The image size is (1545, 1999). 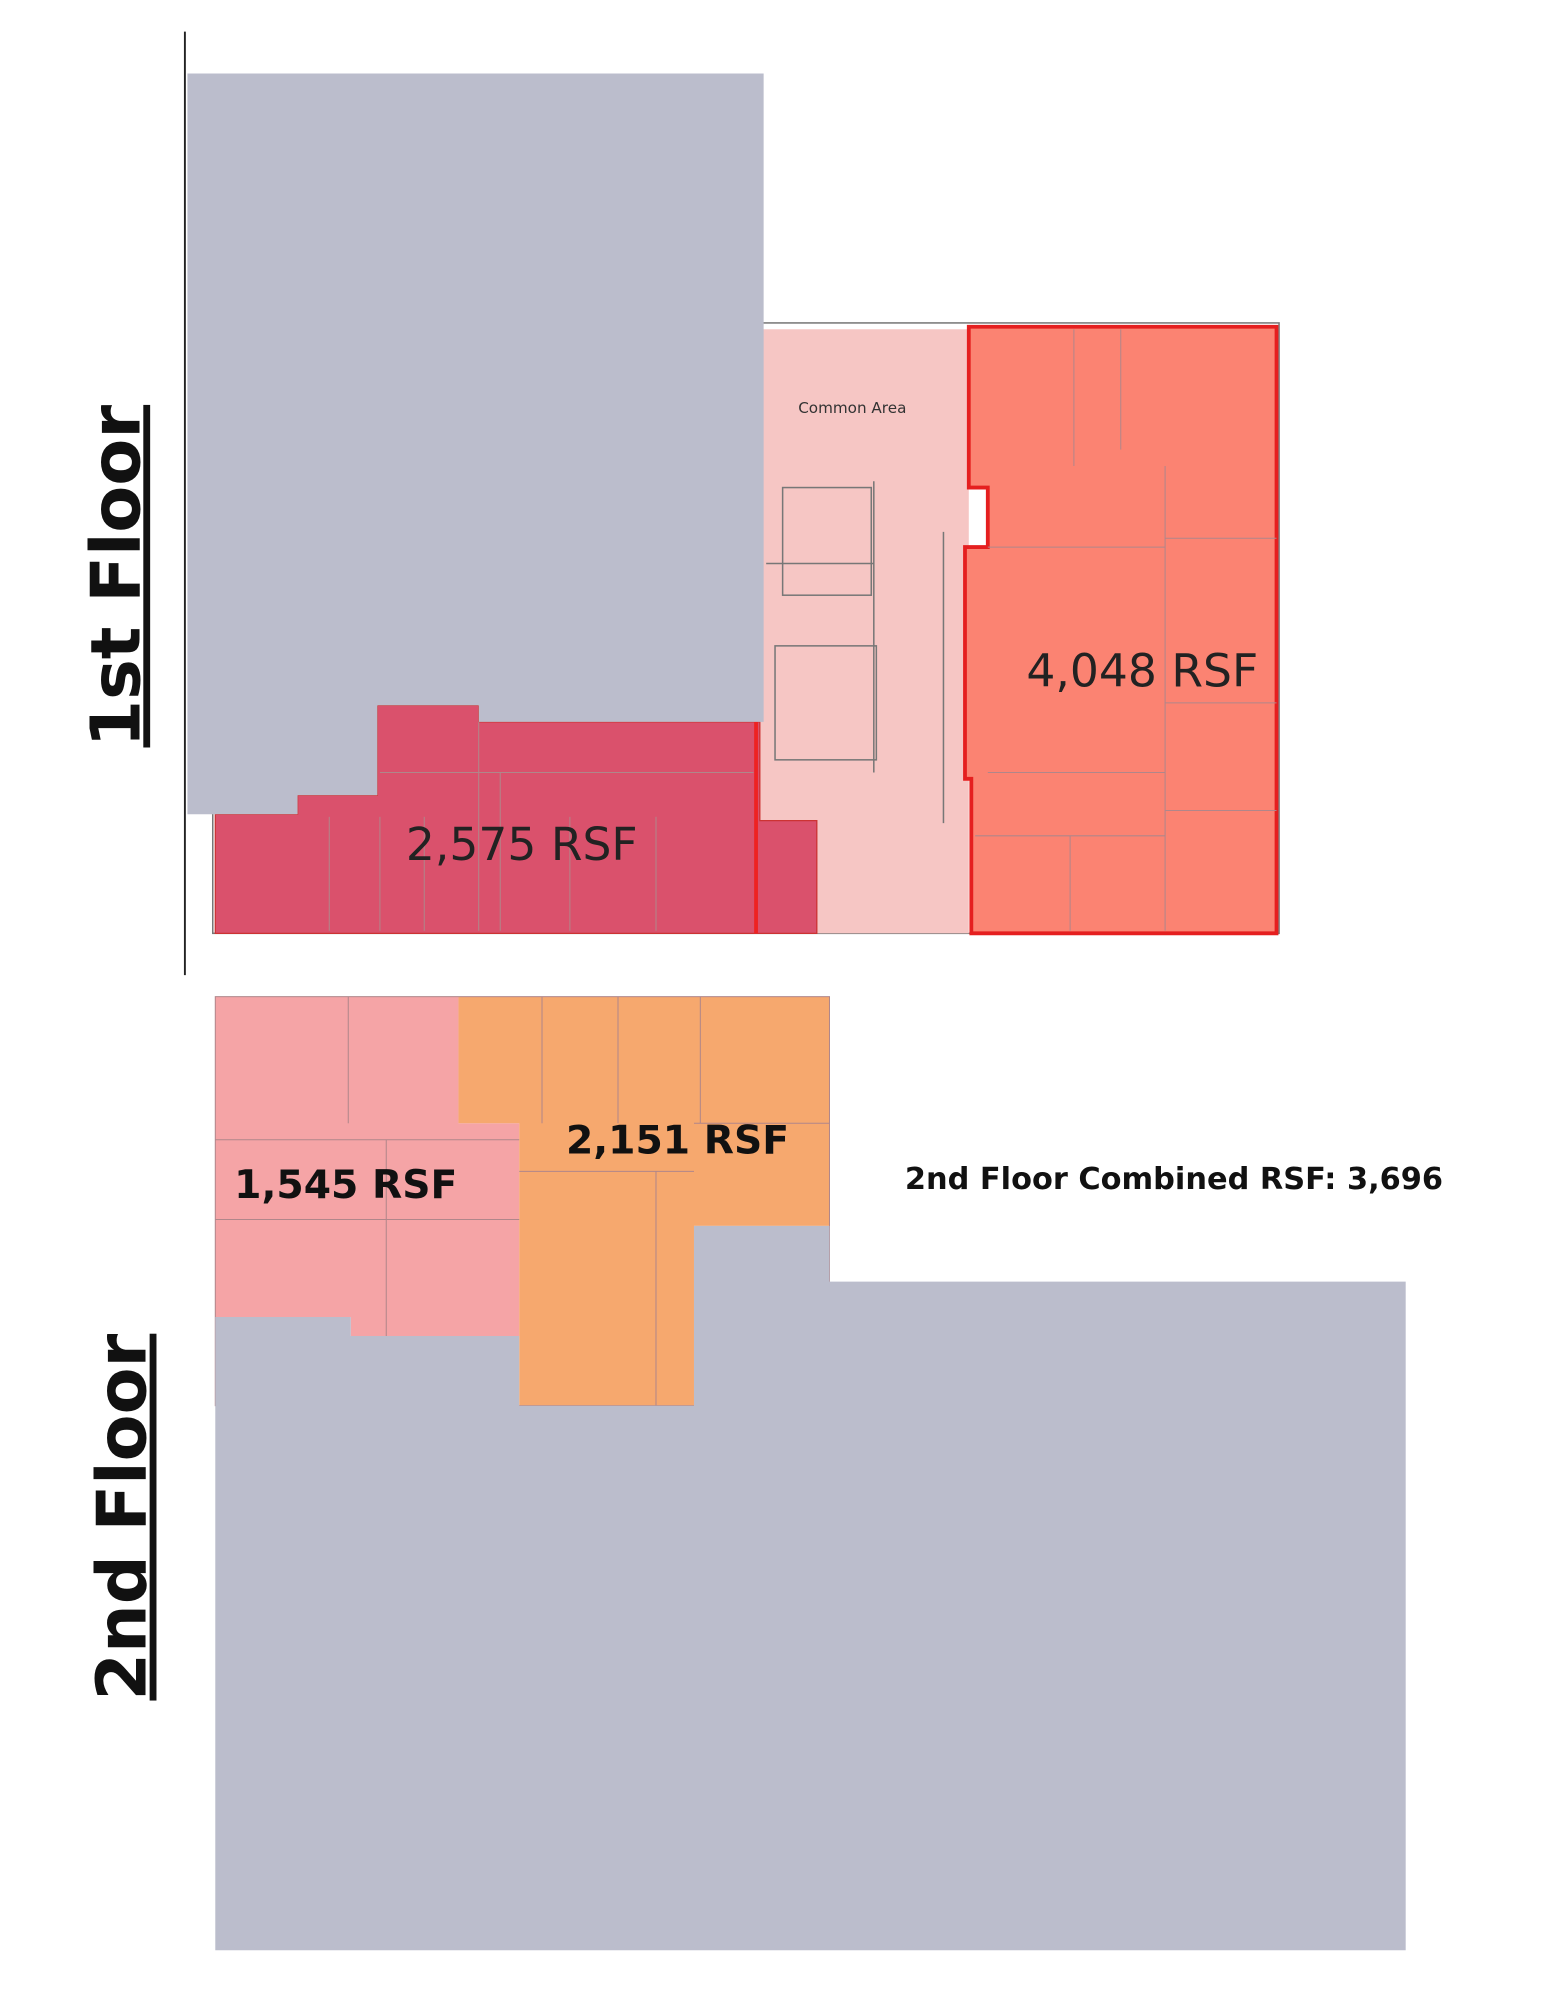 I want to click on interior-walls, so click(x=855, y=652).